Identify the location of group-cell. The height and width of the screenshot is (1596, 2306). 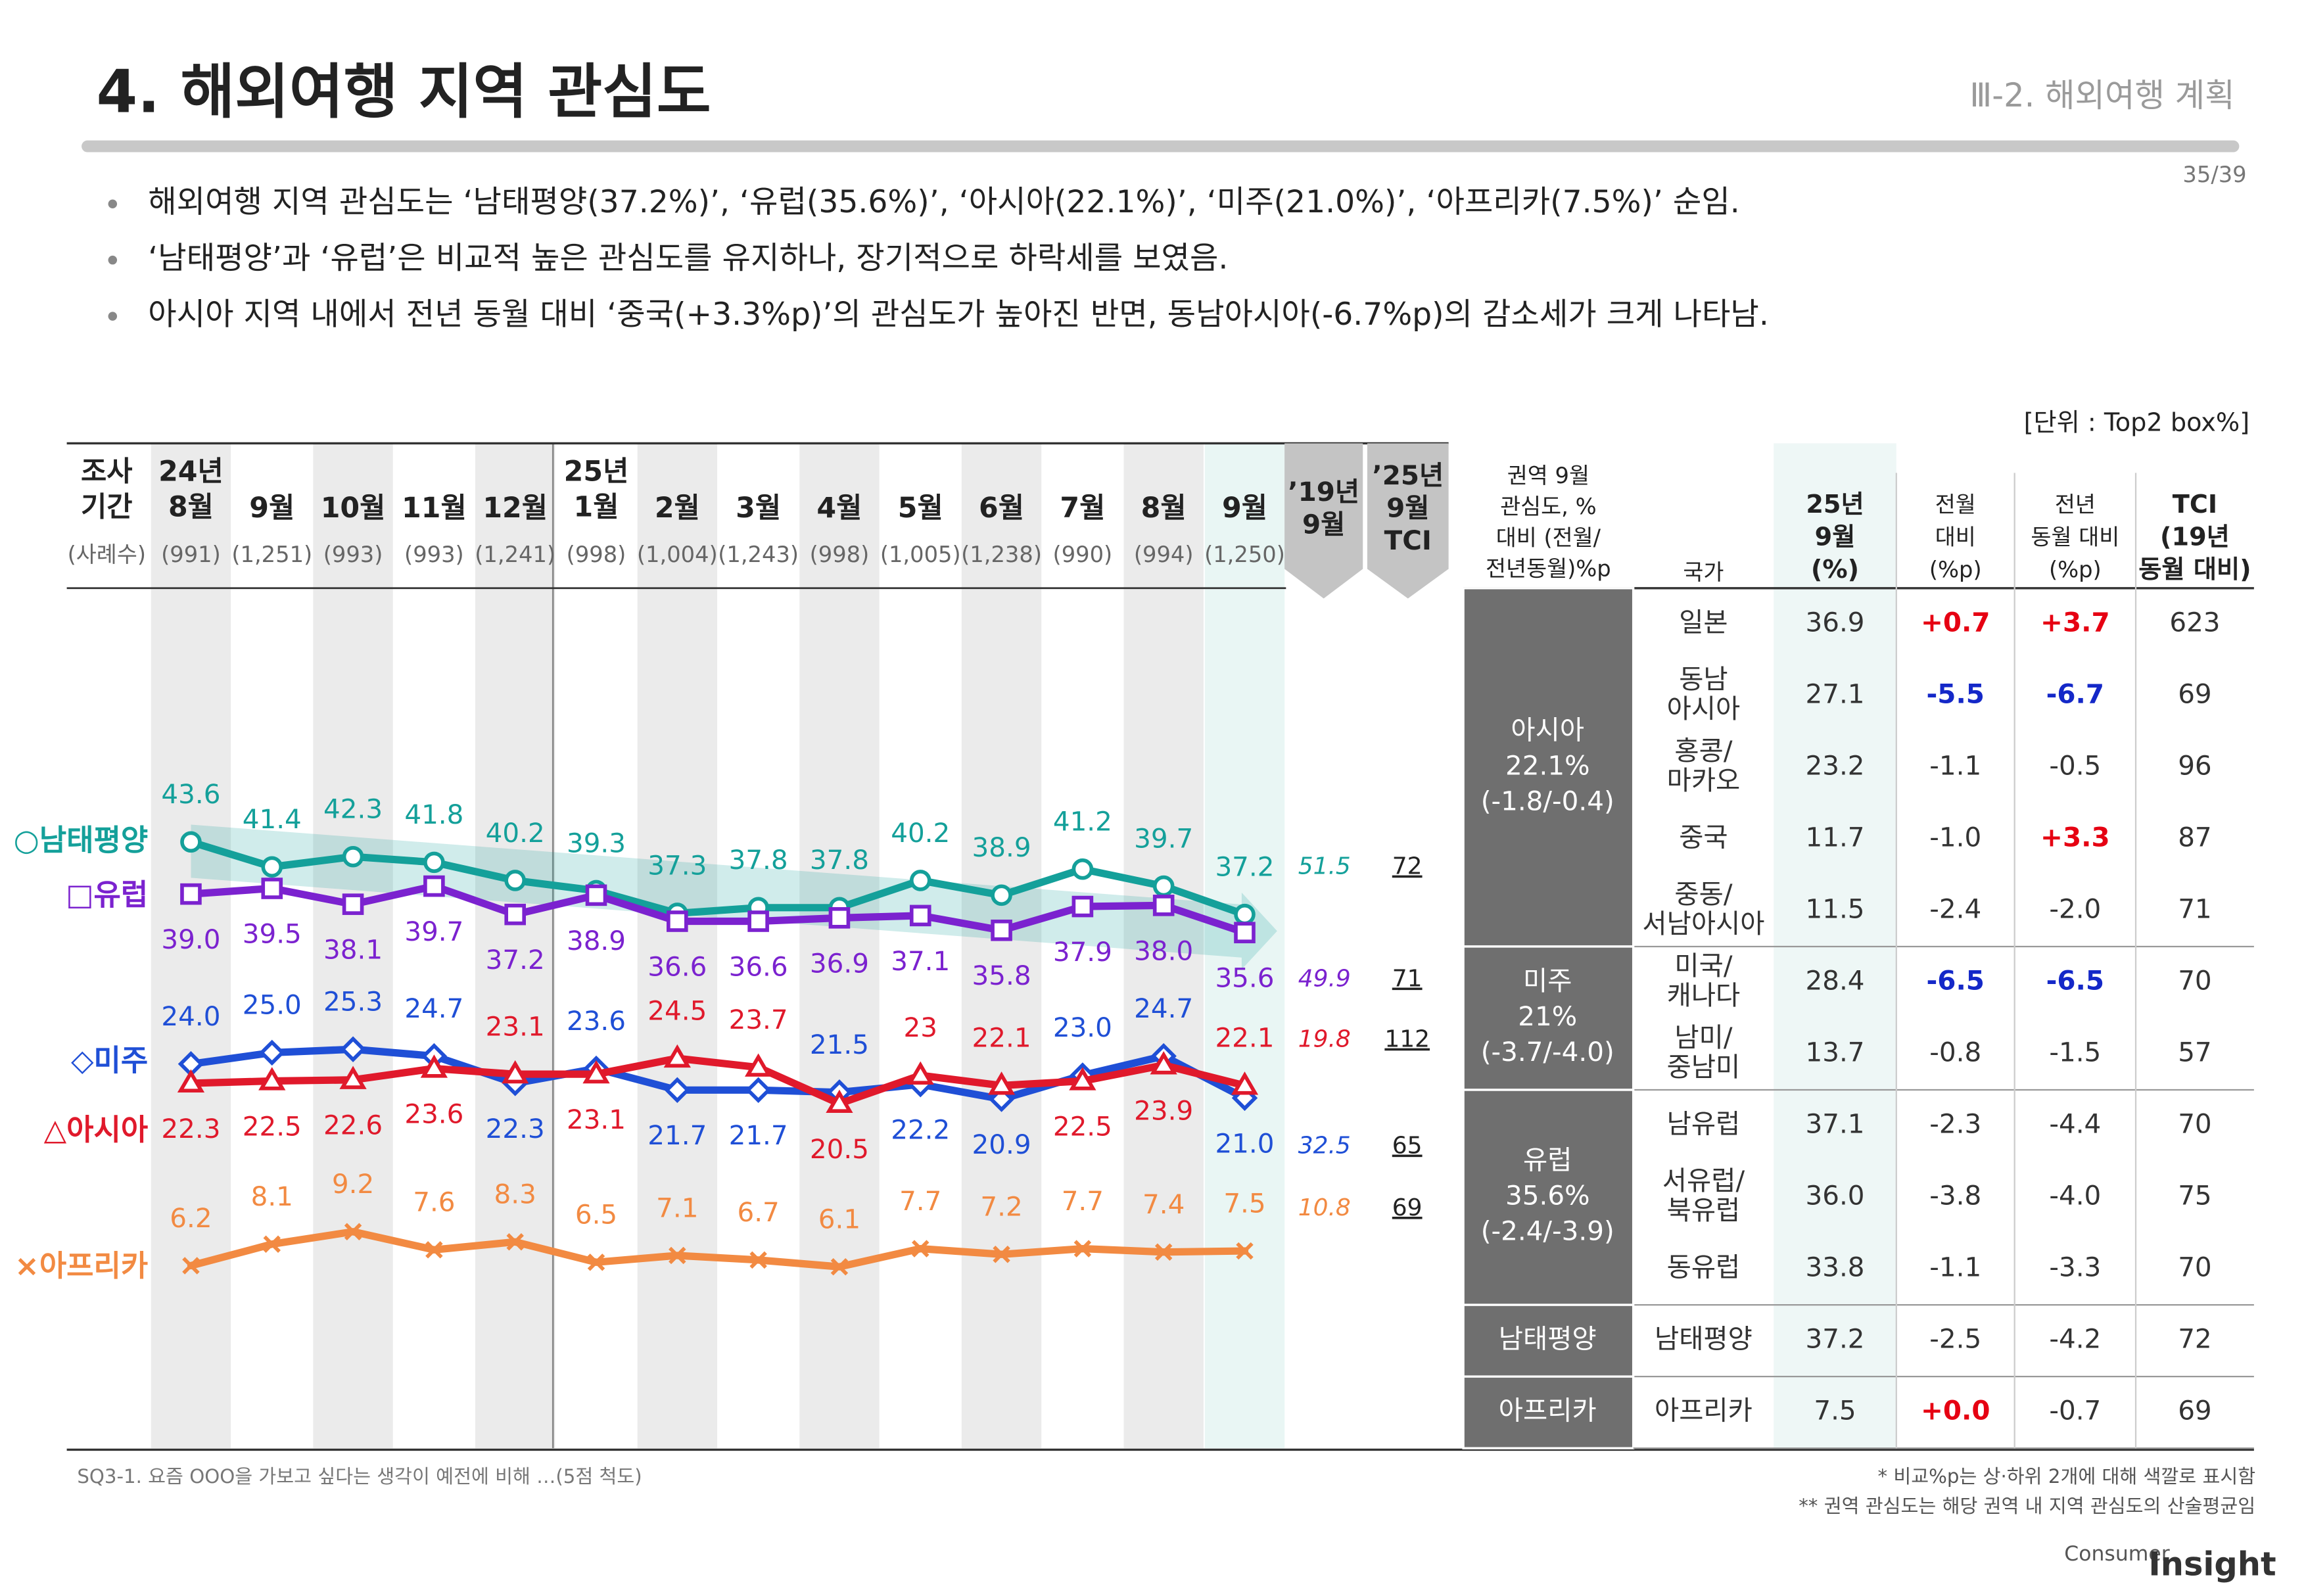
(1548, 1197).